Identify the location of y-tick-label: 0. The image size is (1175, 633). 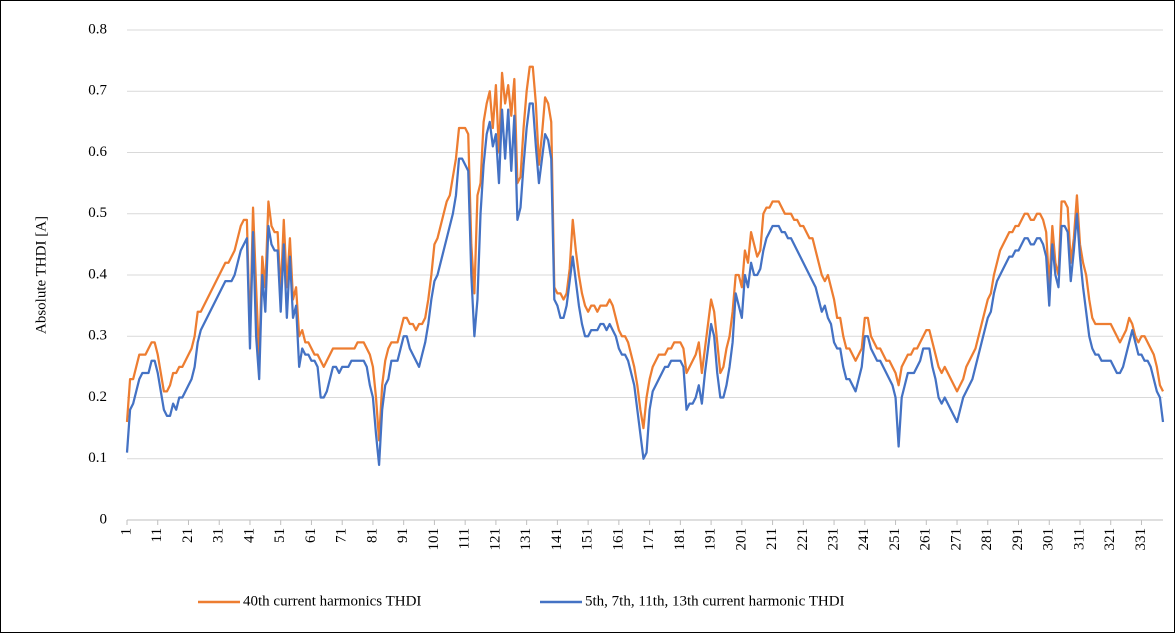
(104, 519).